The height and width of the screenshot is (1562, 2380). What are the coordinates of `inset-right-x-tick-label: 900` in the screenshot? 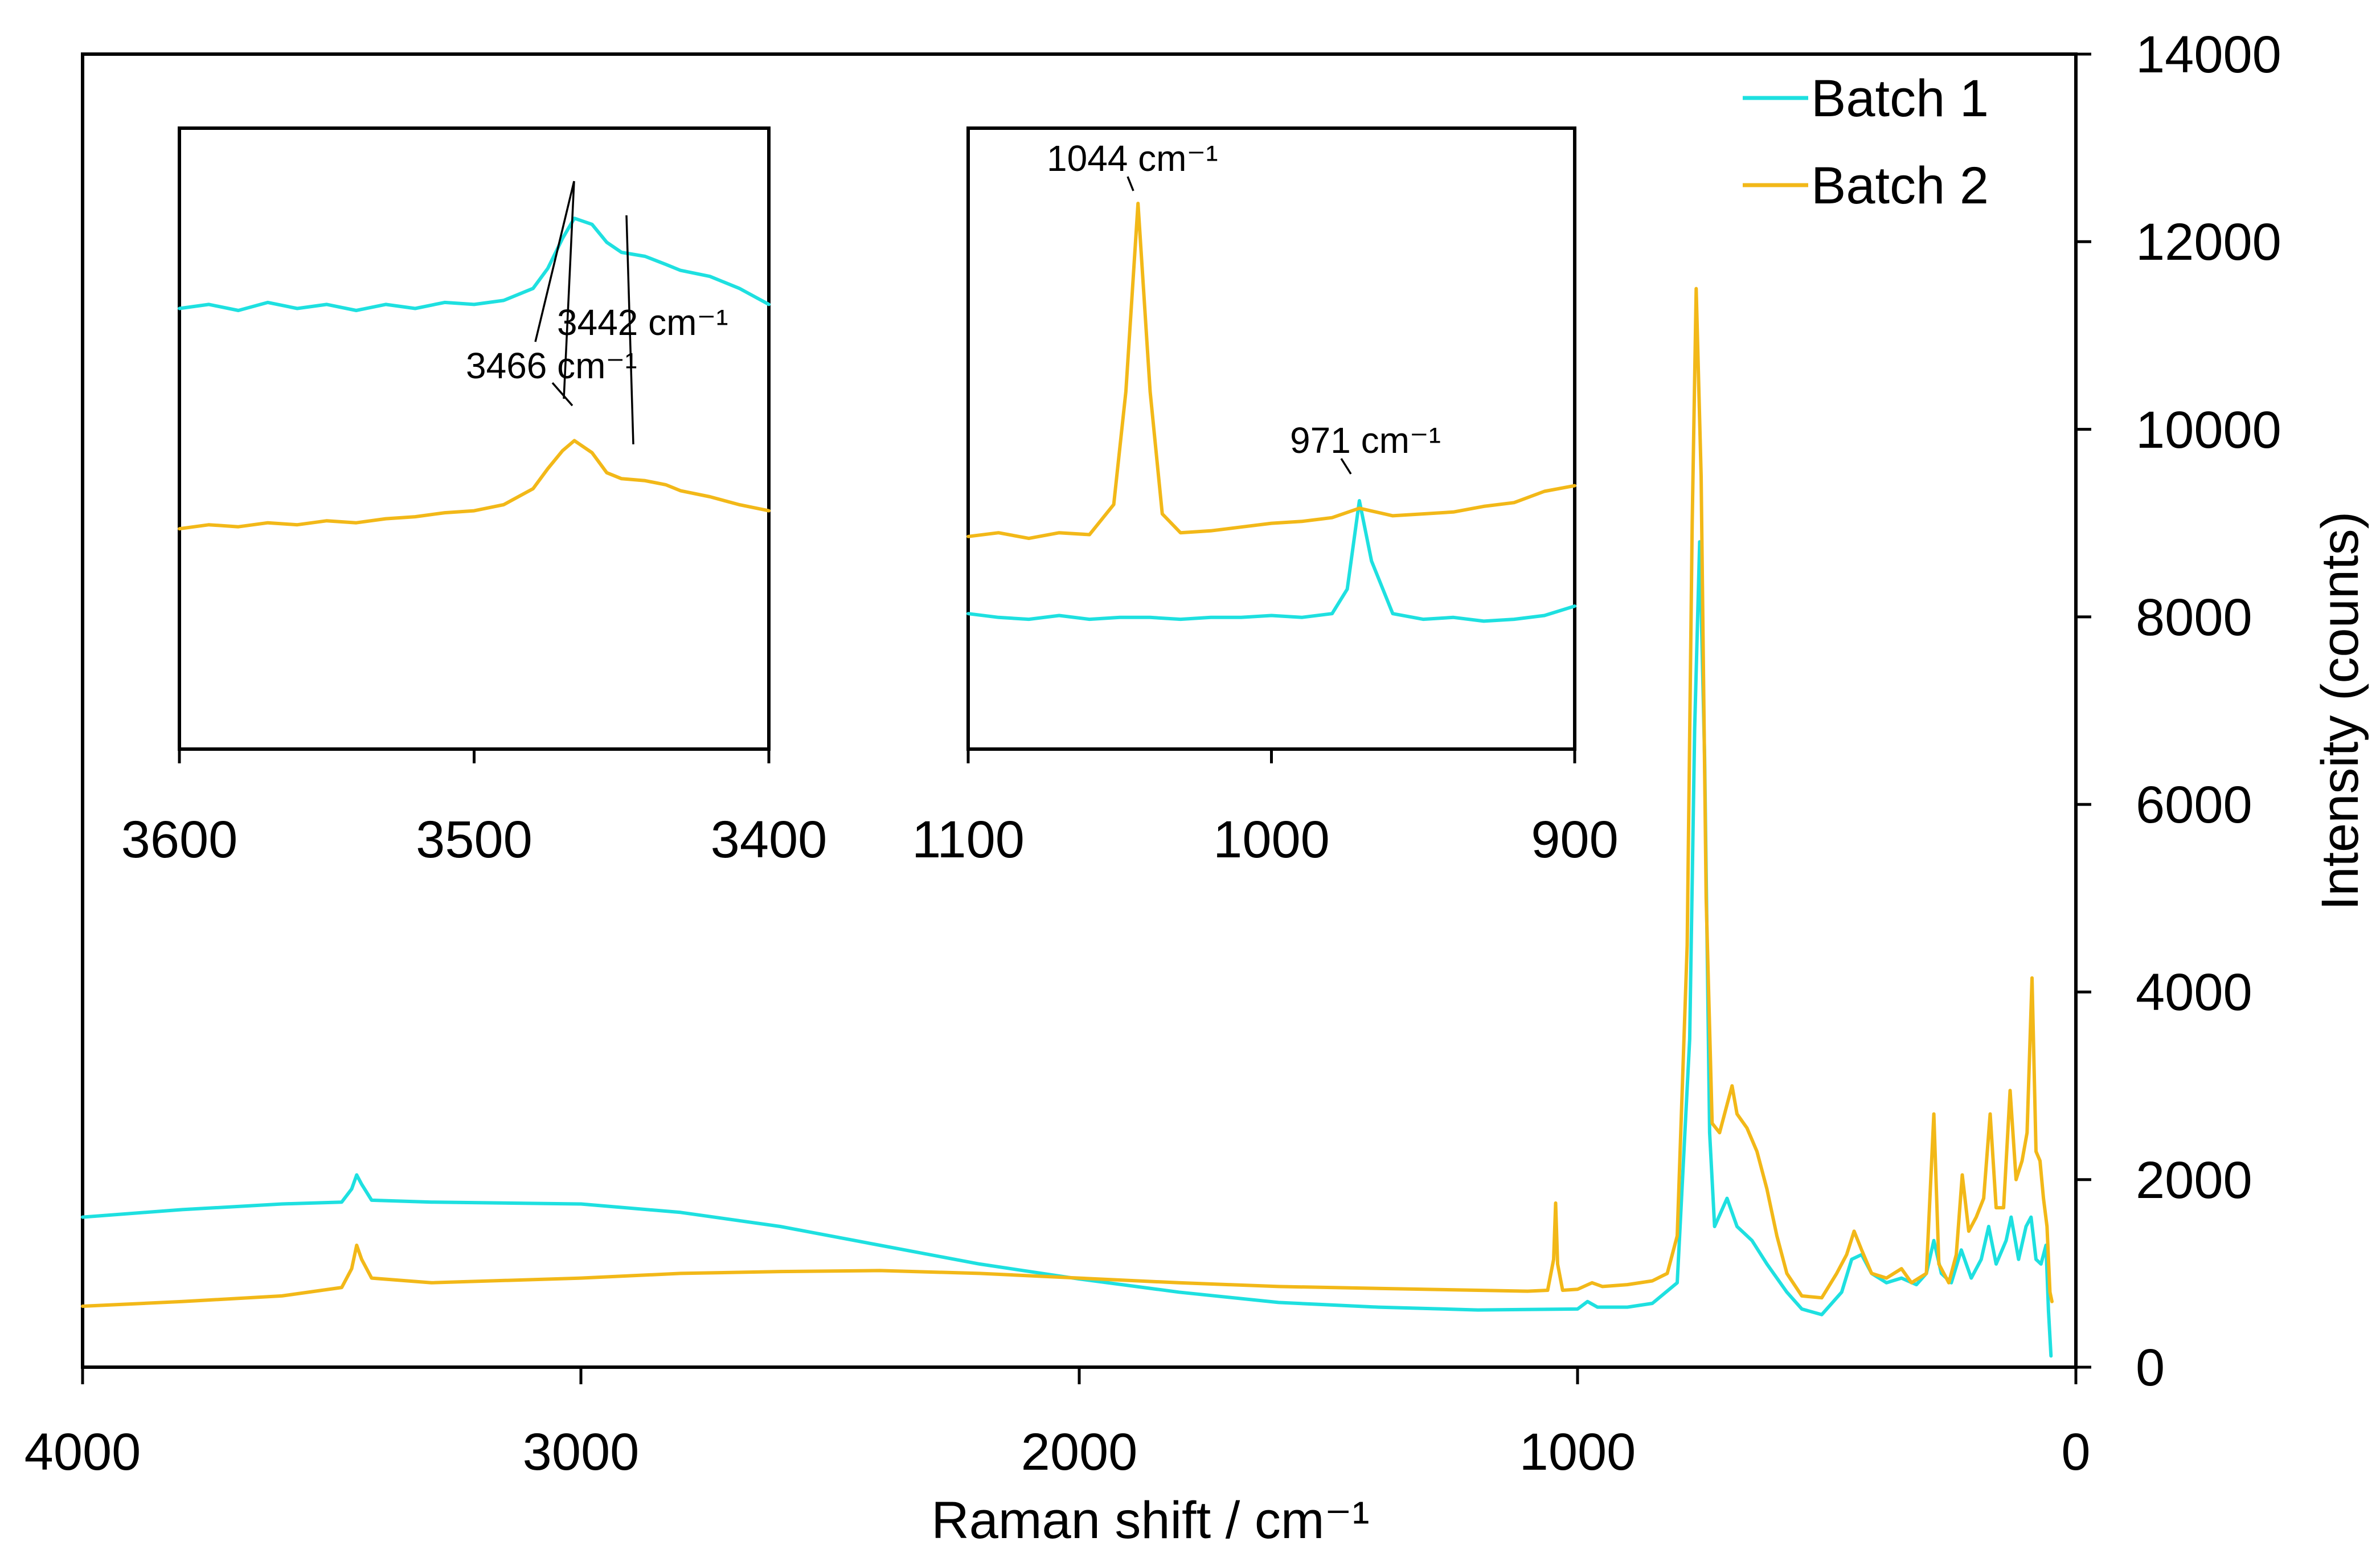 It's located at (1575, 840).